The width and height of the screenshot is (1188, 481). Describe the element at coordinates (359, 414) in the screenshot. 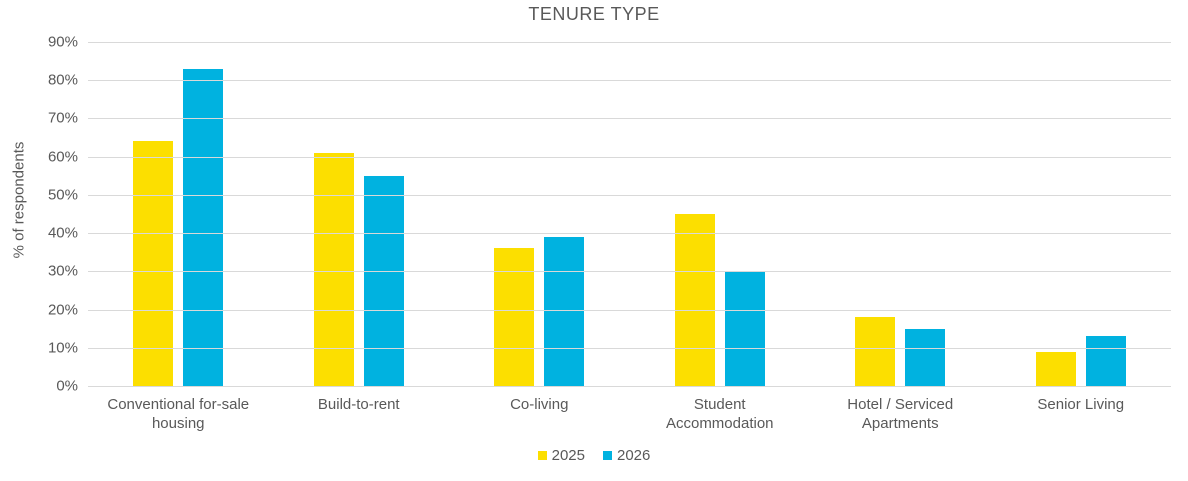

I see `x-label-cell: Build-to-rent` at that location.